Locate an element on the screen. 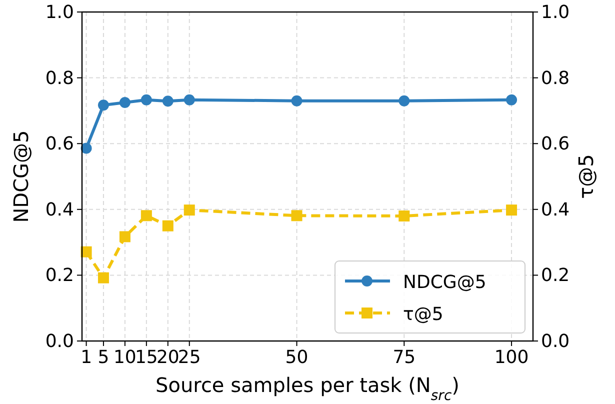 This screenshot has height=404, width=615. x-tick-label: 15 is located at coordinates (146, 357).